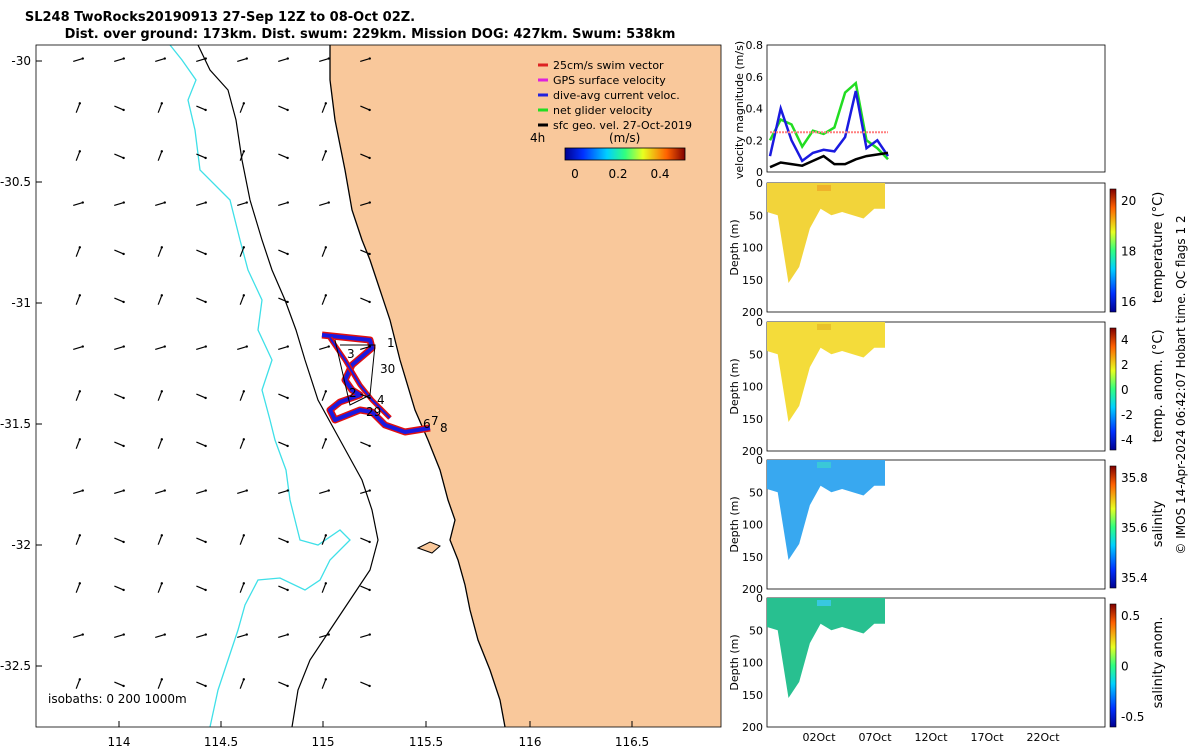 The image size is (1200, 750). What do you see at coordinates (15, 182) in the screenshot?
I see `lat-tick-label: -30.5` at bounding box center [15, 182].